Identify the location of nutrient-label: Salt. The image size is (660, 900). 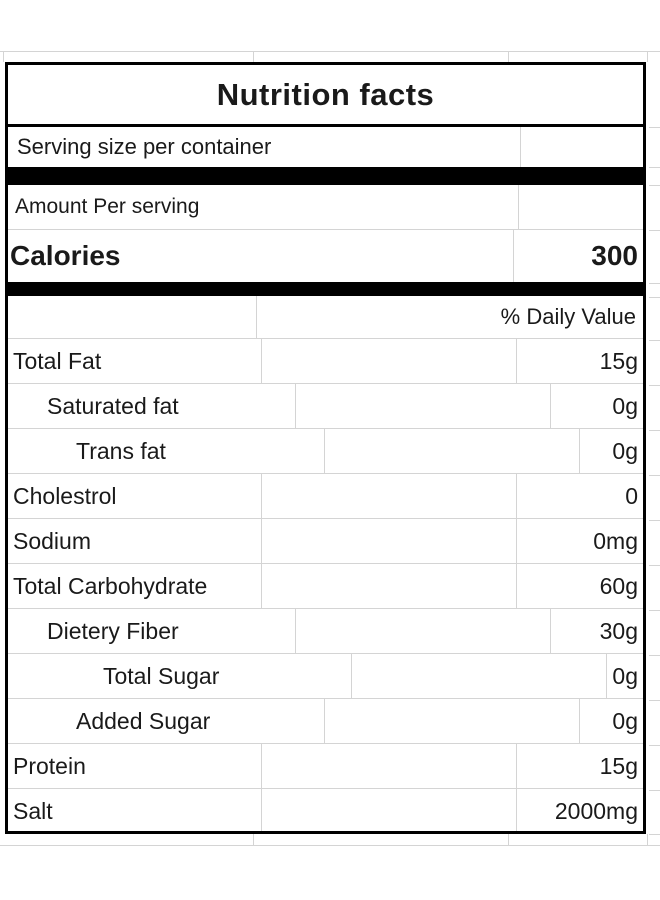
(135, 810).